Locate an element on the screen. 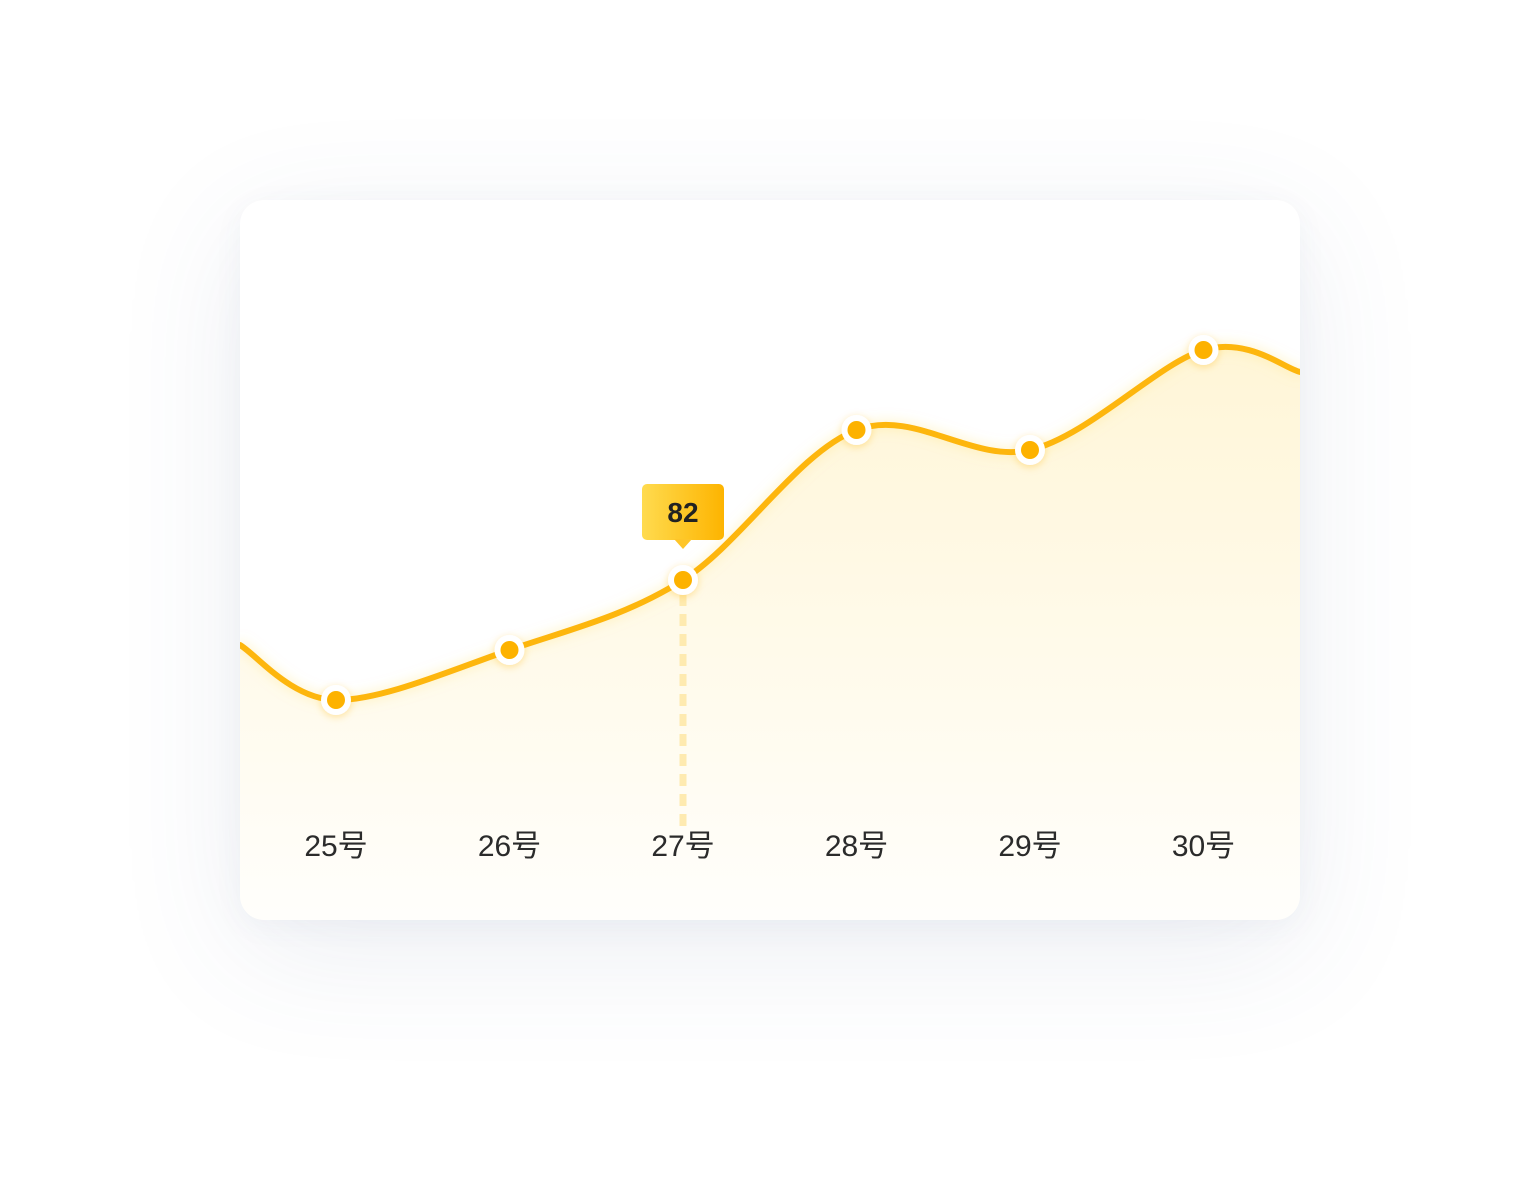 The width and height of the screenshot is (1540, 1200). tooltip-box is located at coordinates (683, 512).